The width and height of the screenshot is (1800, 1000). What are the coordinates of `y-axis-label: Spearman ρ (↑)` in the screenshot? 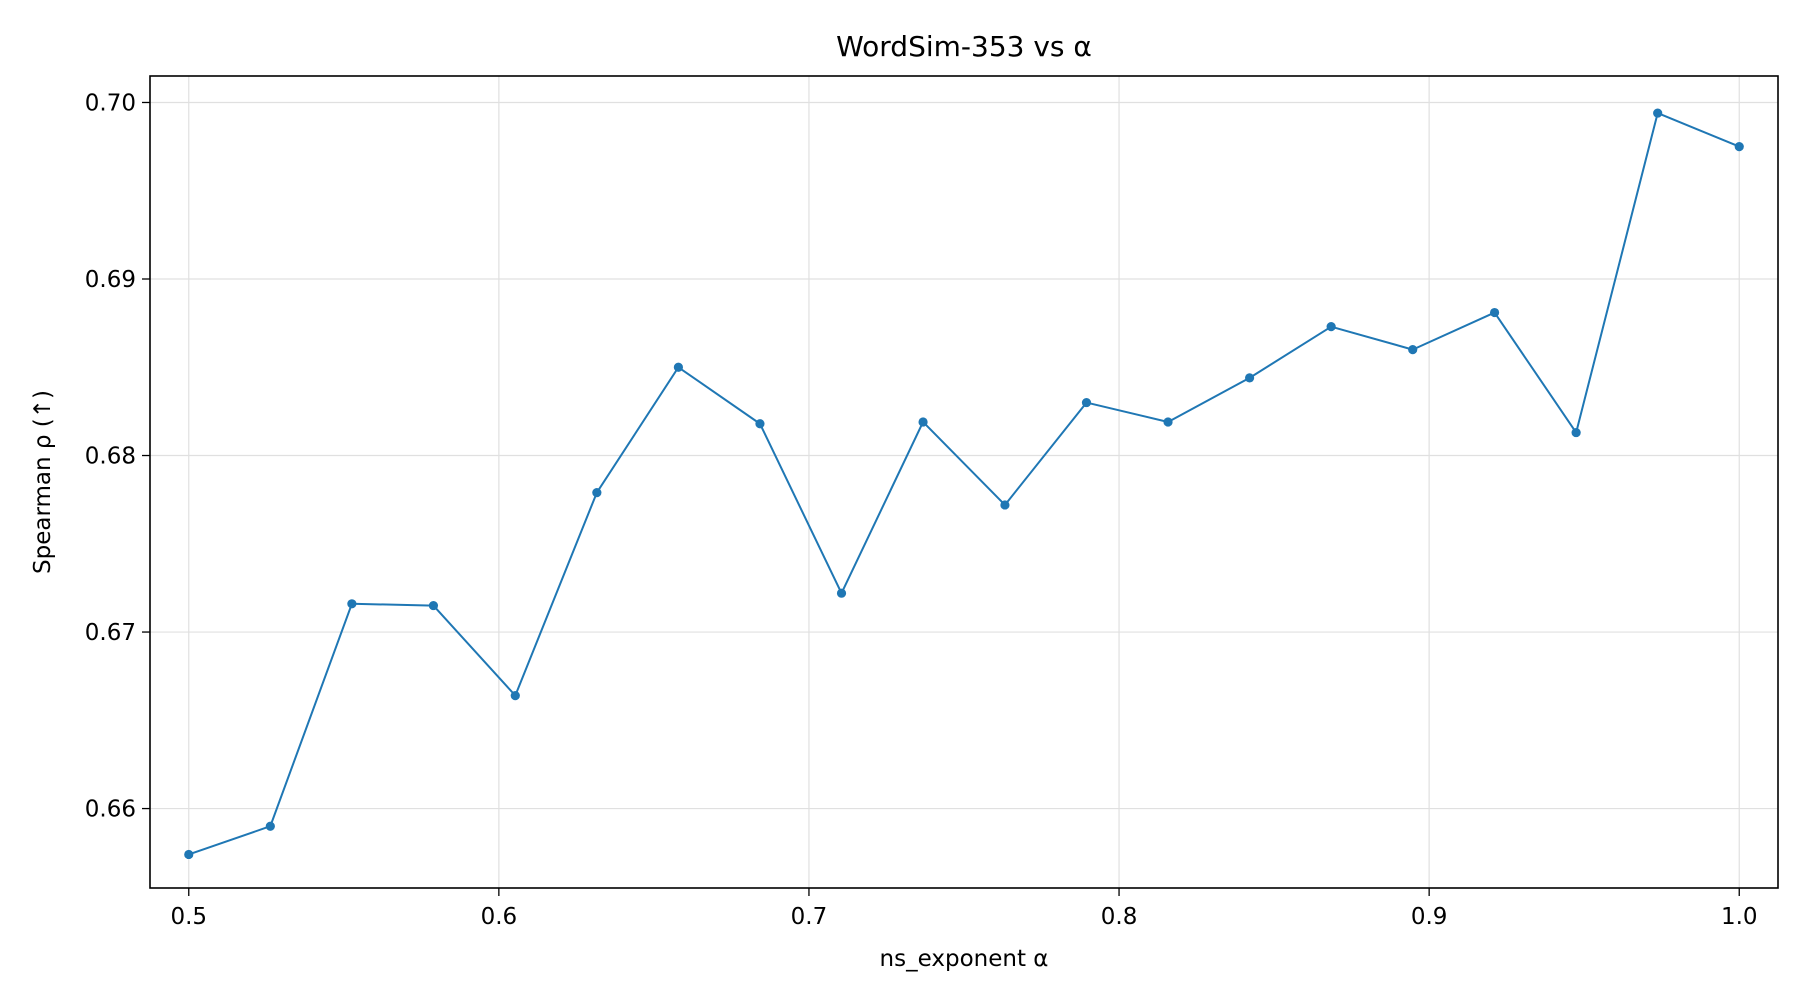 It's located at (43, 482).